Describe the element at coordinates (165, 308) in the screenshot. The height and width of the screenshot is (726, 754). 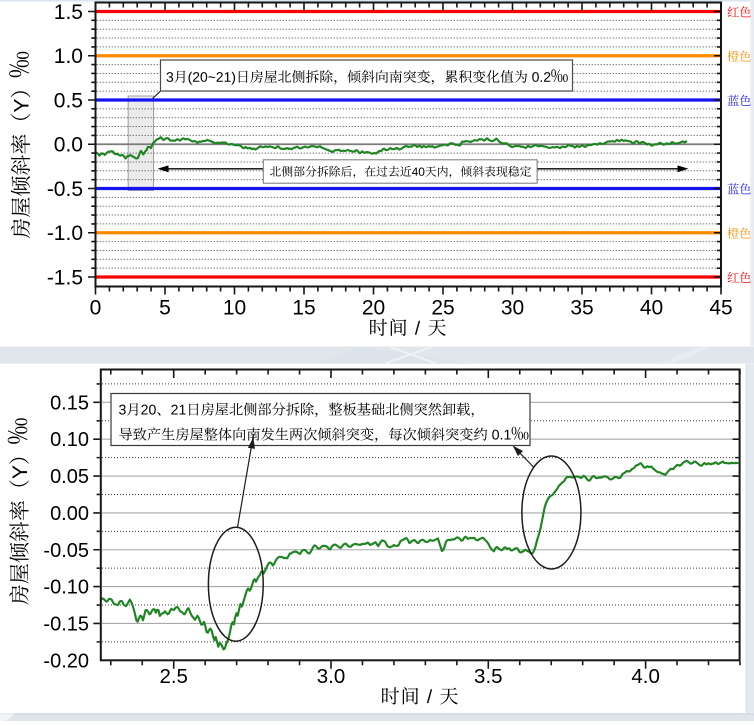
I see `svg-text: 5` at that location.